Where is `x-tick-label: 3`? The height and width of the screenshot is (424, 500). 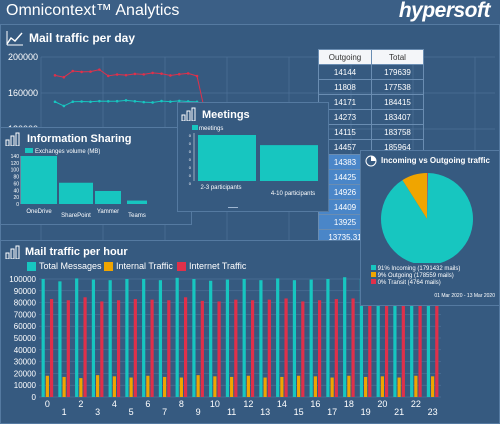
x-tick-label: 3 is located at coordinates (97, 412).